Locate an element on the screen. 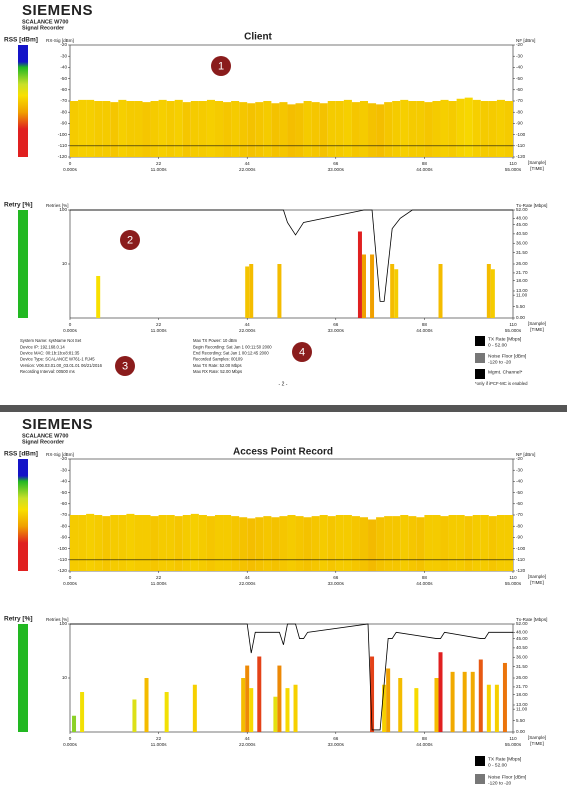  legend-label: TX Rate [Mbps] is located at coordinates (504, 339).